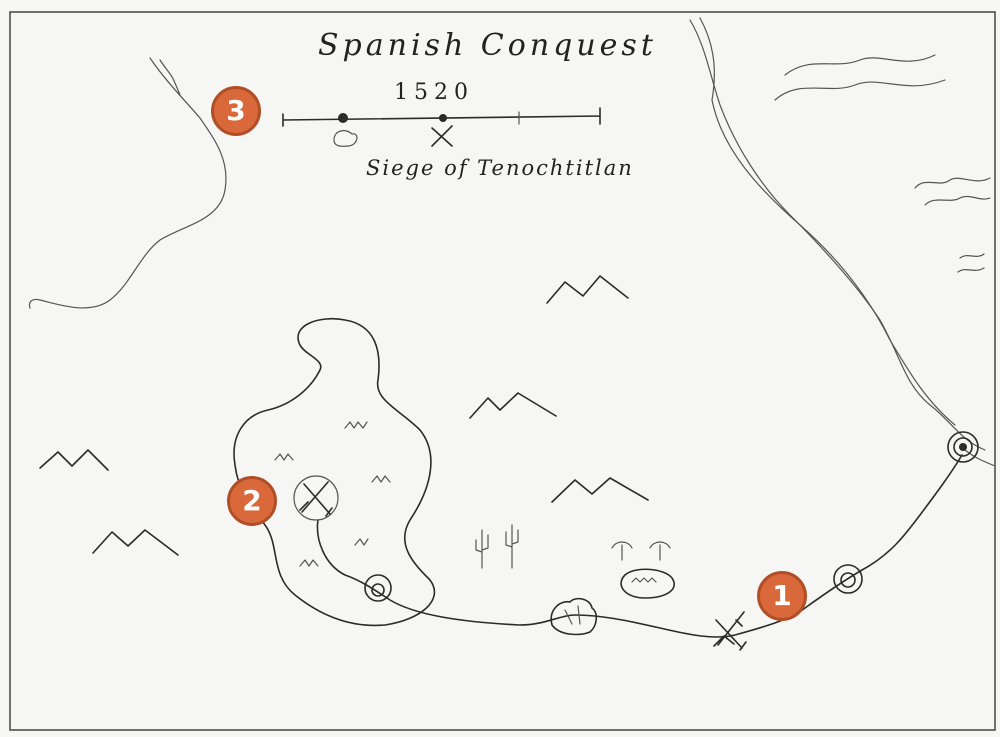 This screenshot has height=737, width=1000. I want to click on cactus-icons, so click(497, 546).